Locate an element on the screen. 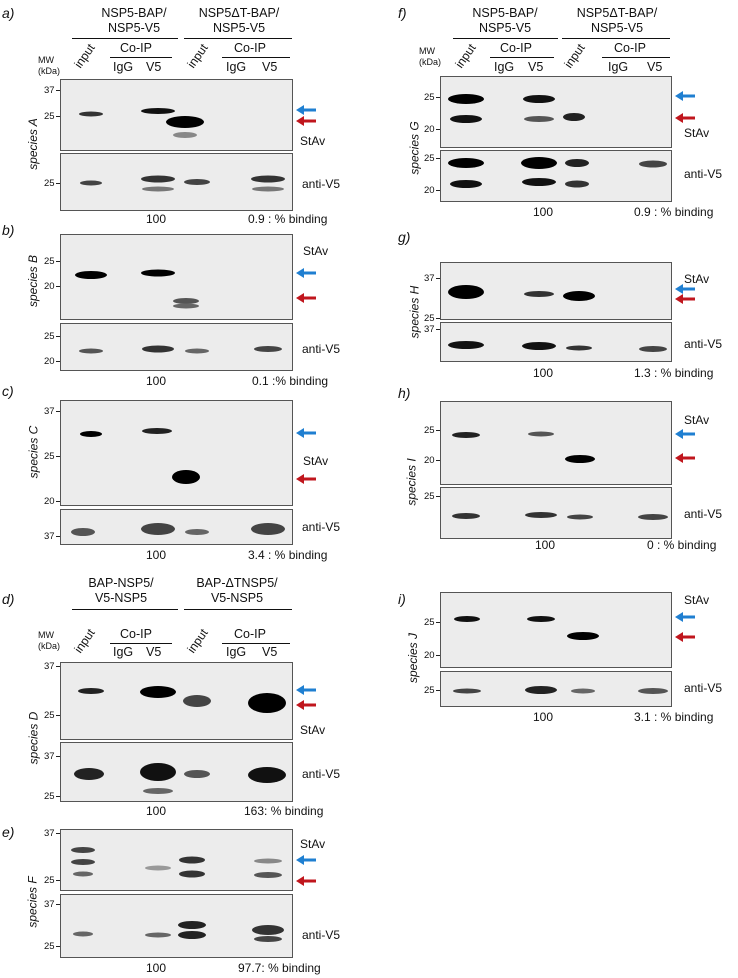 Image resolution: width=738 pixels, height=978 pixels. panel-label-f: f) is located at coordinates (402, 13).